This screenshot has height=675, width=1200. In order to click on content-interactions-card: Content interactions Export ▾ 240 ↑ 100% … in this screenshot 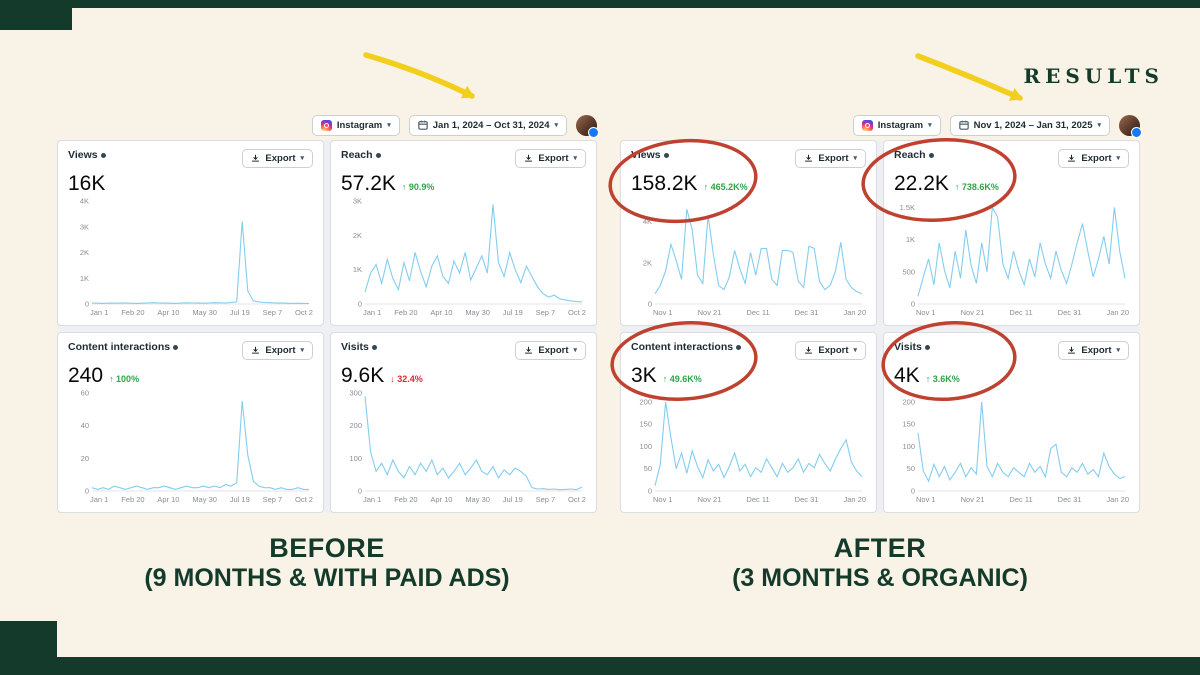, I will do `click(190, 422)`.